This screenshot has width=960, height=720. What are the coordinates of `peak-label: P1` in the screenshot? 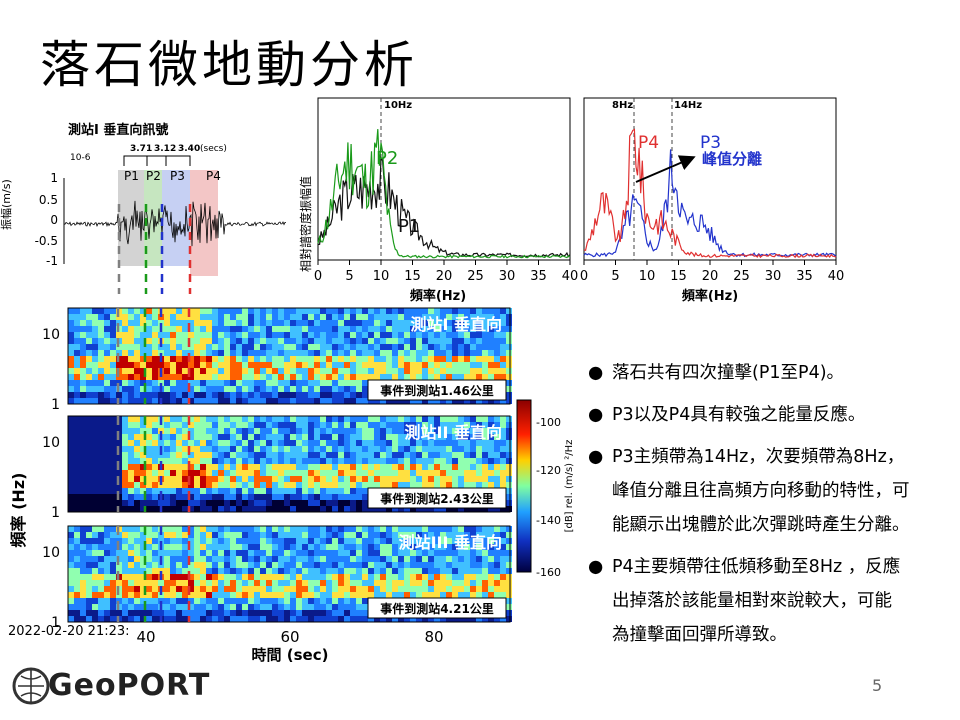 It's located at (131, 176).